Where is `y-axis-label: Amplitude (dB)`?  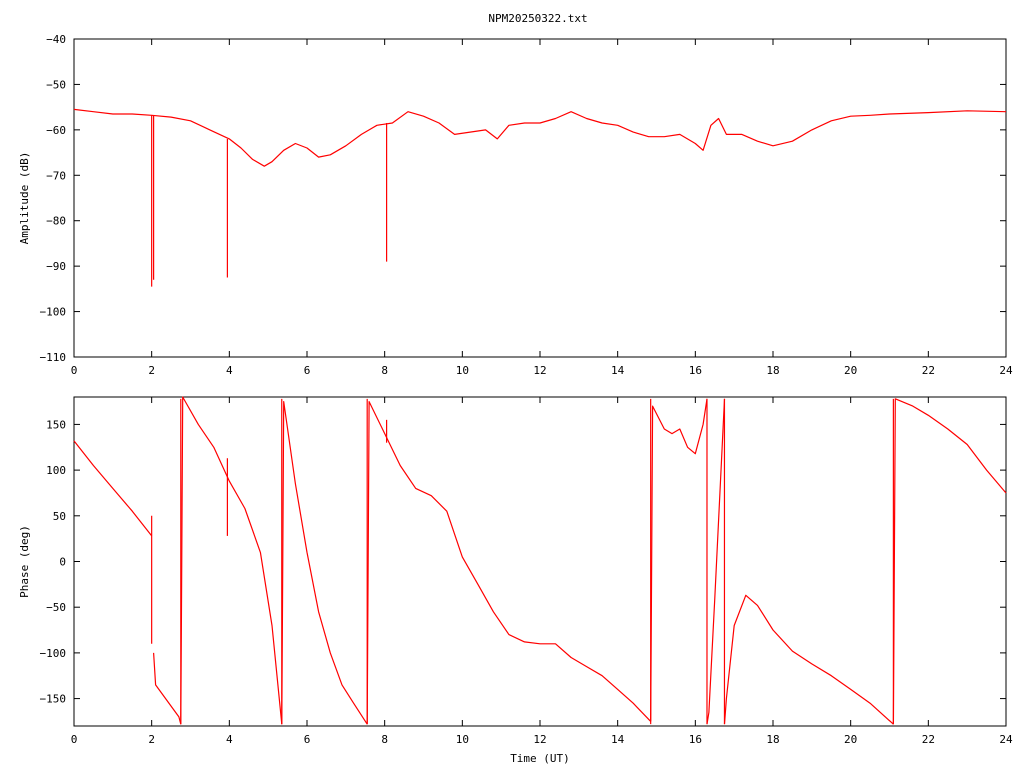
y-axis-label: Amplitude (dB) is located at coordinates (24, 198).